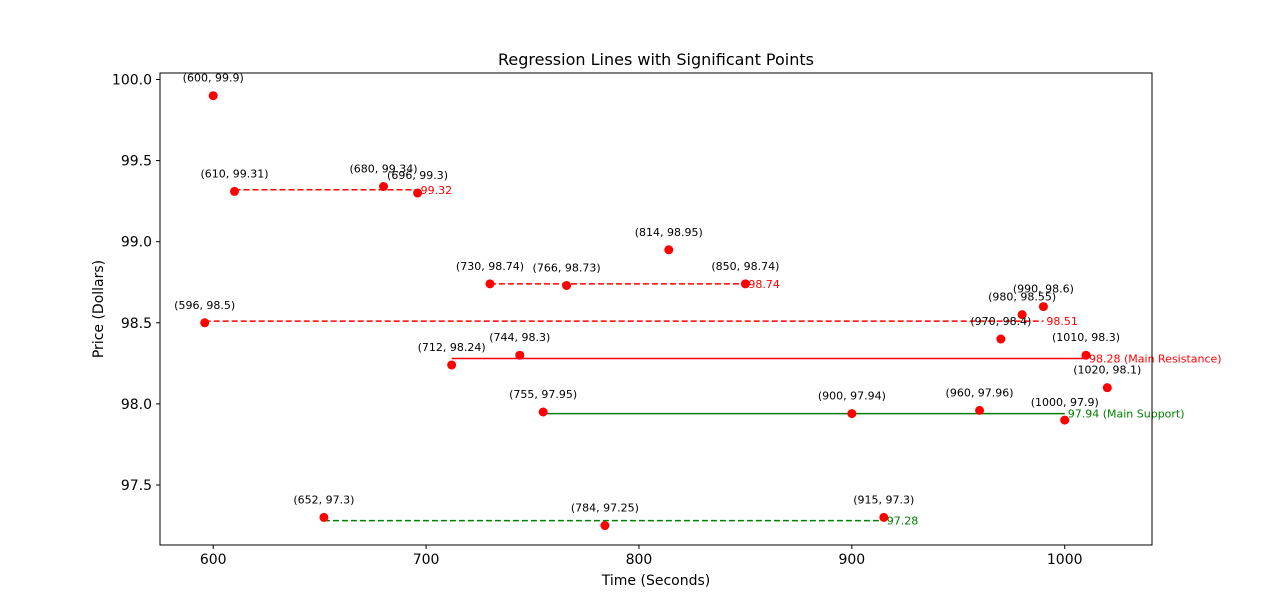 The width and height of the screenshot is (1280, 612). Describe the element at coordinates (1155, 358) in the screenshot. I see `regression-line-label: 98.28 (Main Resistance)` at that location.